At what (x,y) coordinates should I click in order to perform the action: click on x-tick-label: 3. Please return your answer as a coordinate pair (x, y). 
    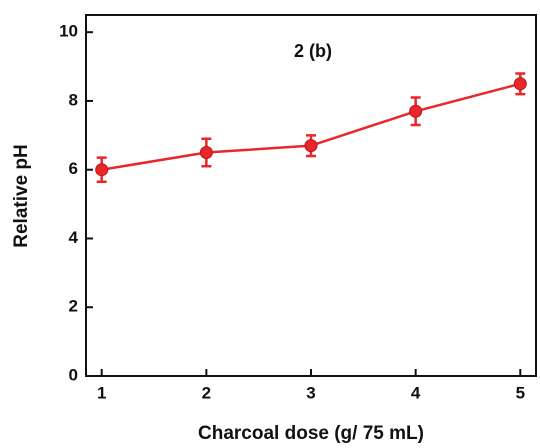
    Looking at the image, I should click on (310, 392).